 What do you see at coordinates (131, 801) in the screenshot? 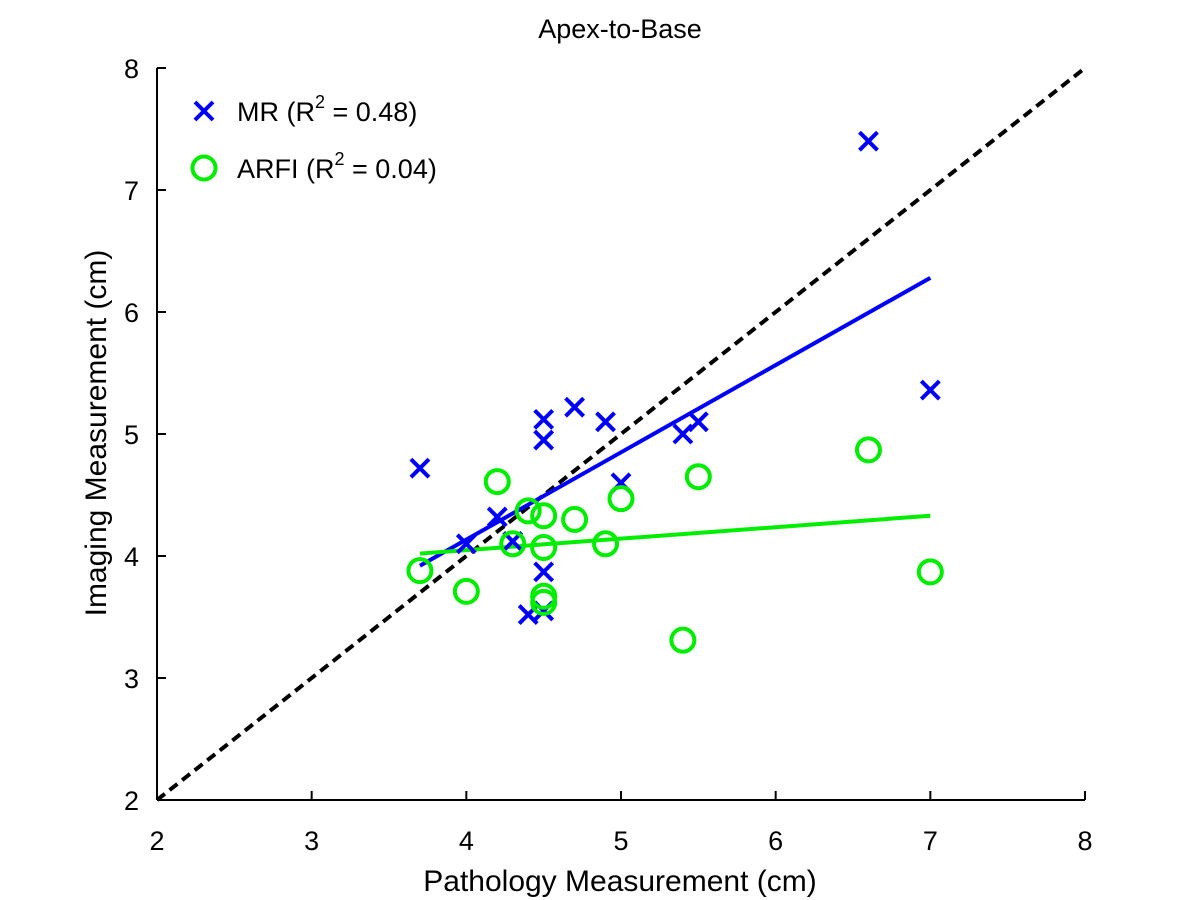
I see `y-tick-label: 2` at bounding box center [131, 801].